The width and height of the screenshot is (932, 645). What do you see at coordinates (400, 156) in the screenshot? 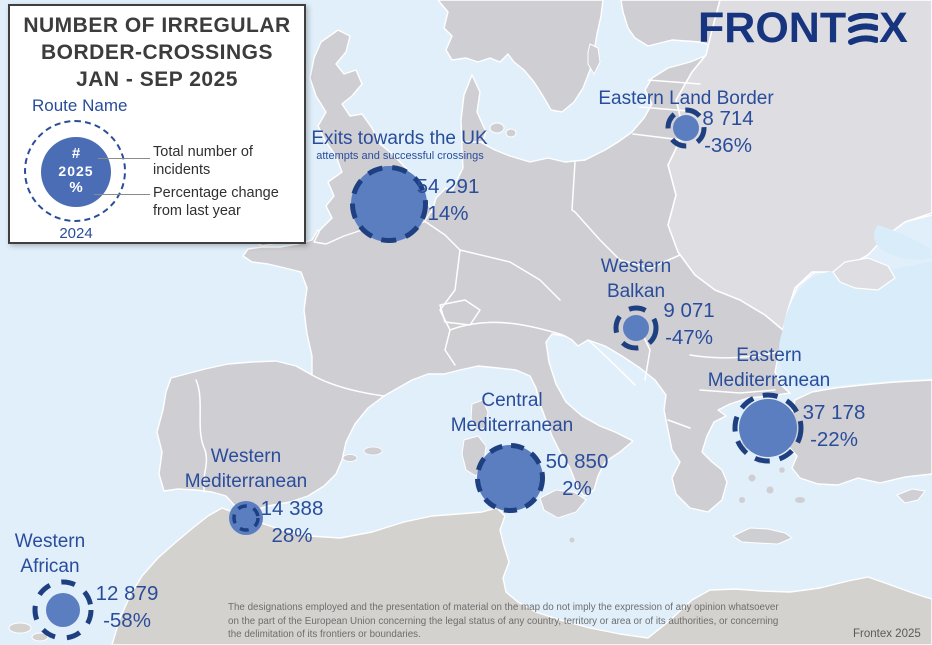
I see `route-subtitle-exits-uk: attempts and successful crossings` at bounding box center [400, 156].